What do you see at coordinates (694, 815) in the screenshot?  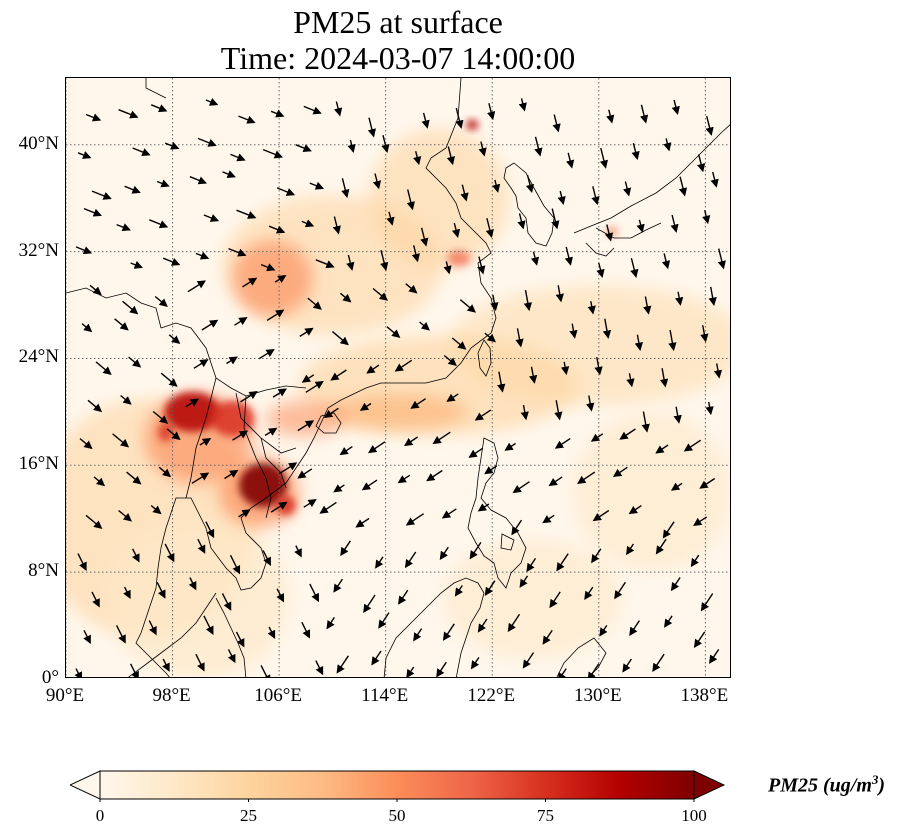 I see `colorbar-tick-label: 100` at bounding box center [694, 815].